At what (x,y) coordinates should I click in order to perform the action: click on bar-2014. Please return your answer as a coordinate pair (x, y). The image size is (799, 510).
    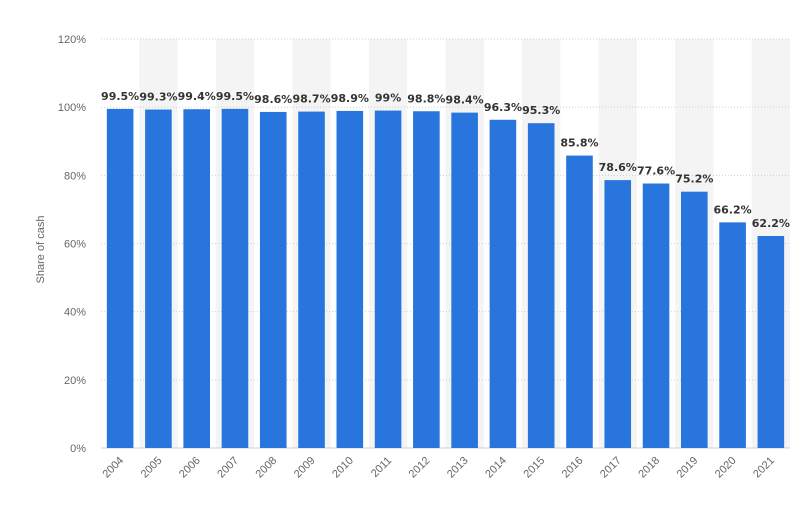
    Looking at the image, I should click on (503, 283).